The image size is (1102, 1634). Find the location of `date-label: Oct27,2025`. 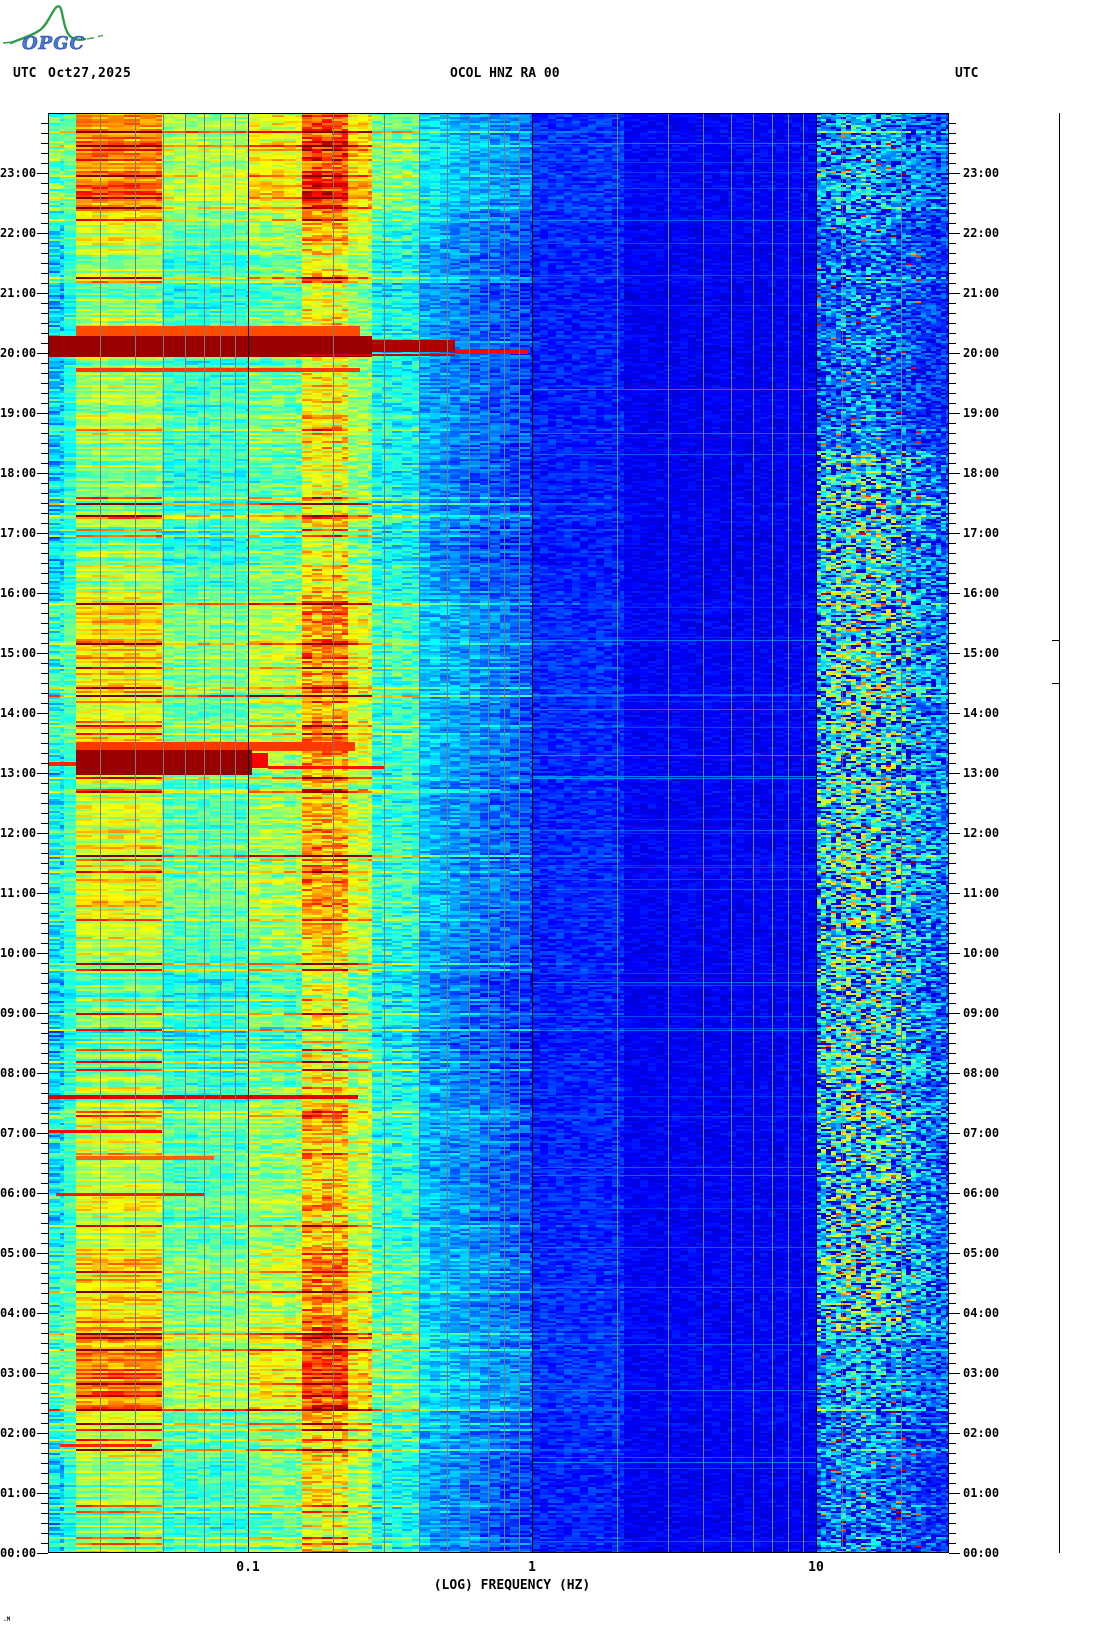

date-label: Oct27,2025 is located at coordinates (90, 73).